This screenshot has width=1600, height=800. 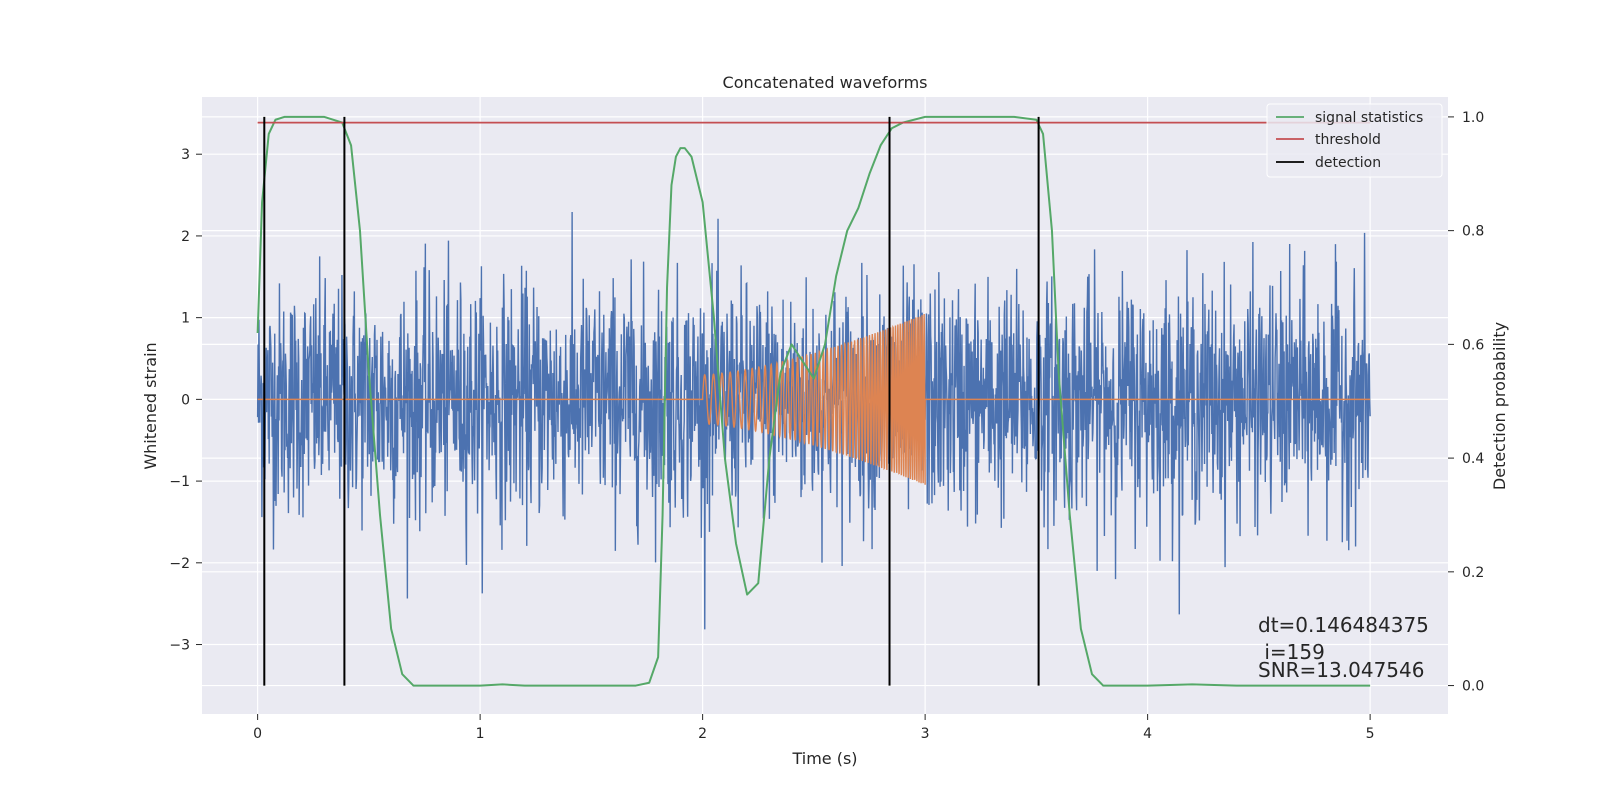 What do you see at coordinates (1473, 118) in the screenshot?
I see `y-tick-label-right: 1.0` at bounding box center [1473, 118].